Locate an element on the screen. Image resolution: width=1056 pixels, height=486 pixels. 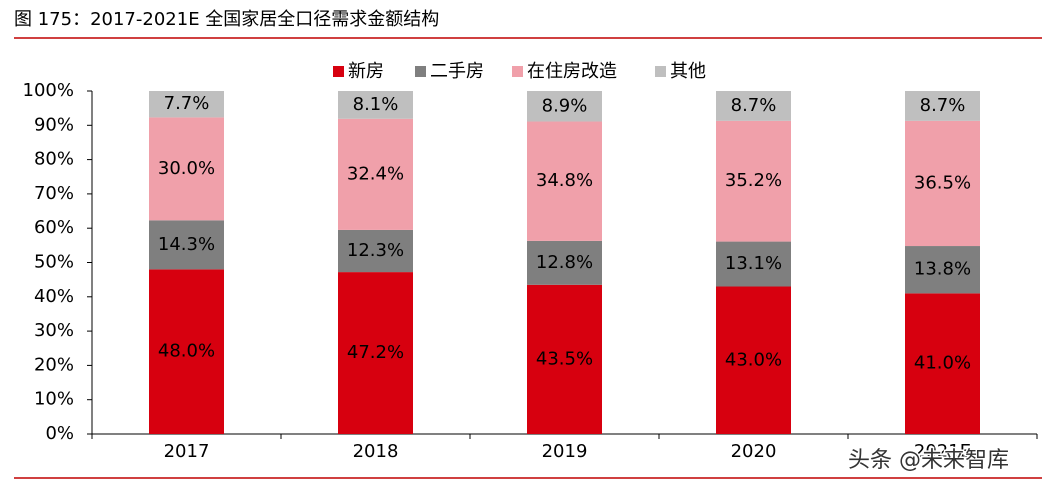
x-tick-label: 2019 is located at coordinates (565, 451).